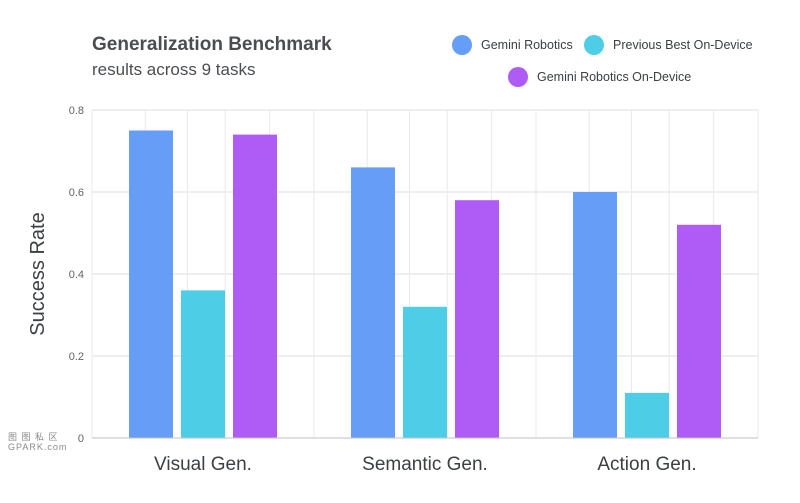  Describe the element at coordinates (38, 273) in the screenshot. I see `y-axis-label: Success Rate` at that location.